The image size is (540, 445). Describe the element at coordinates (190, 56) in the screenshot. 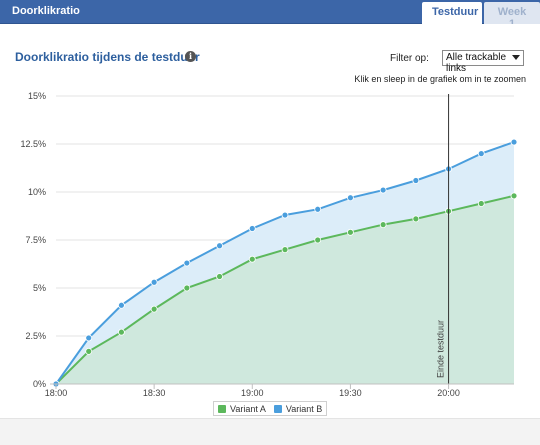

I see `info-icon: i` at that location.